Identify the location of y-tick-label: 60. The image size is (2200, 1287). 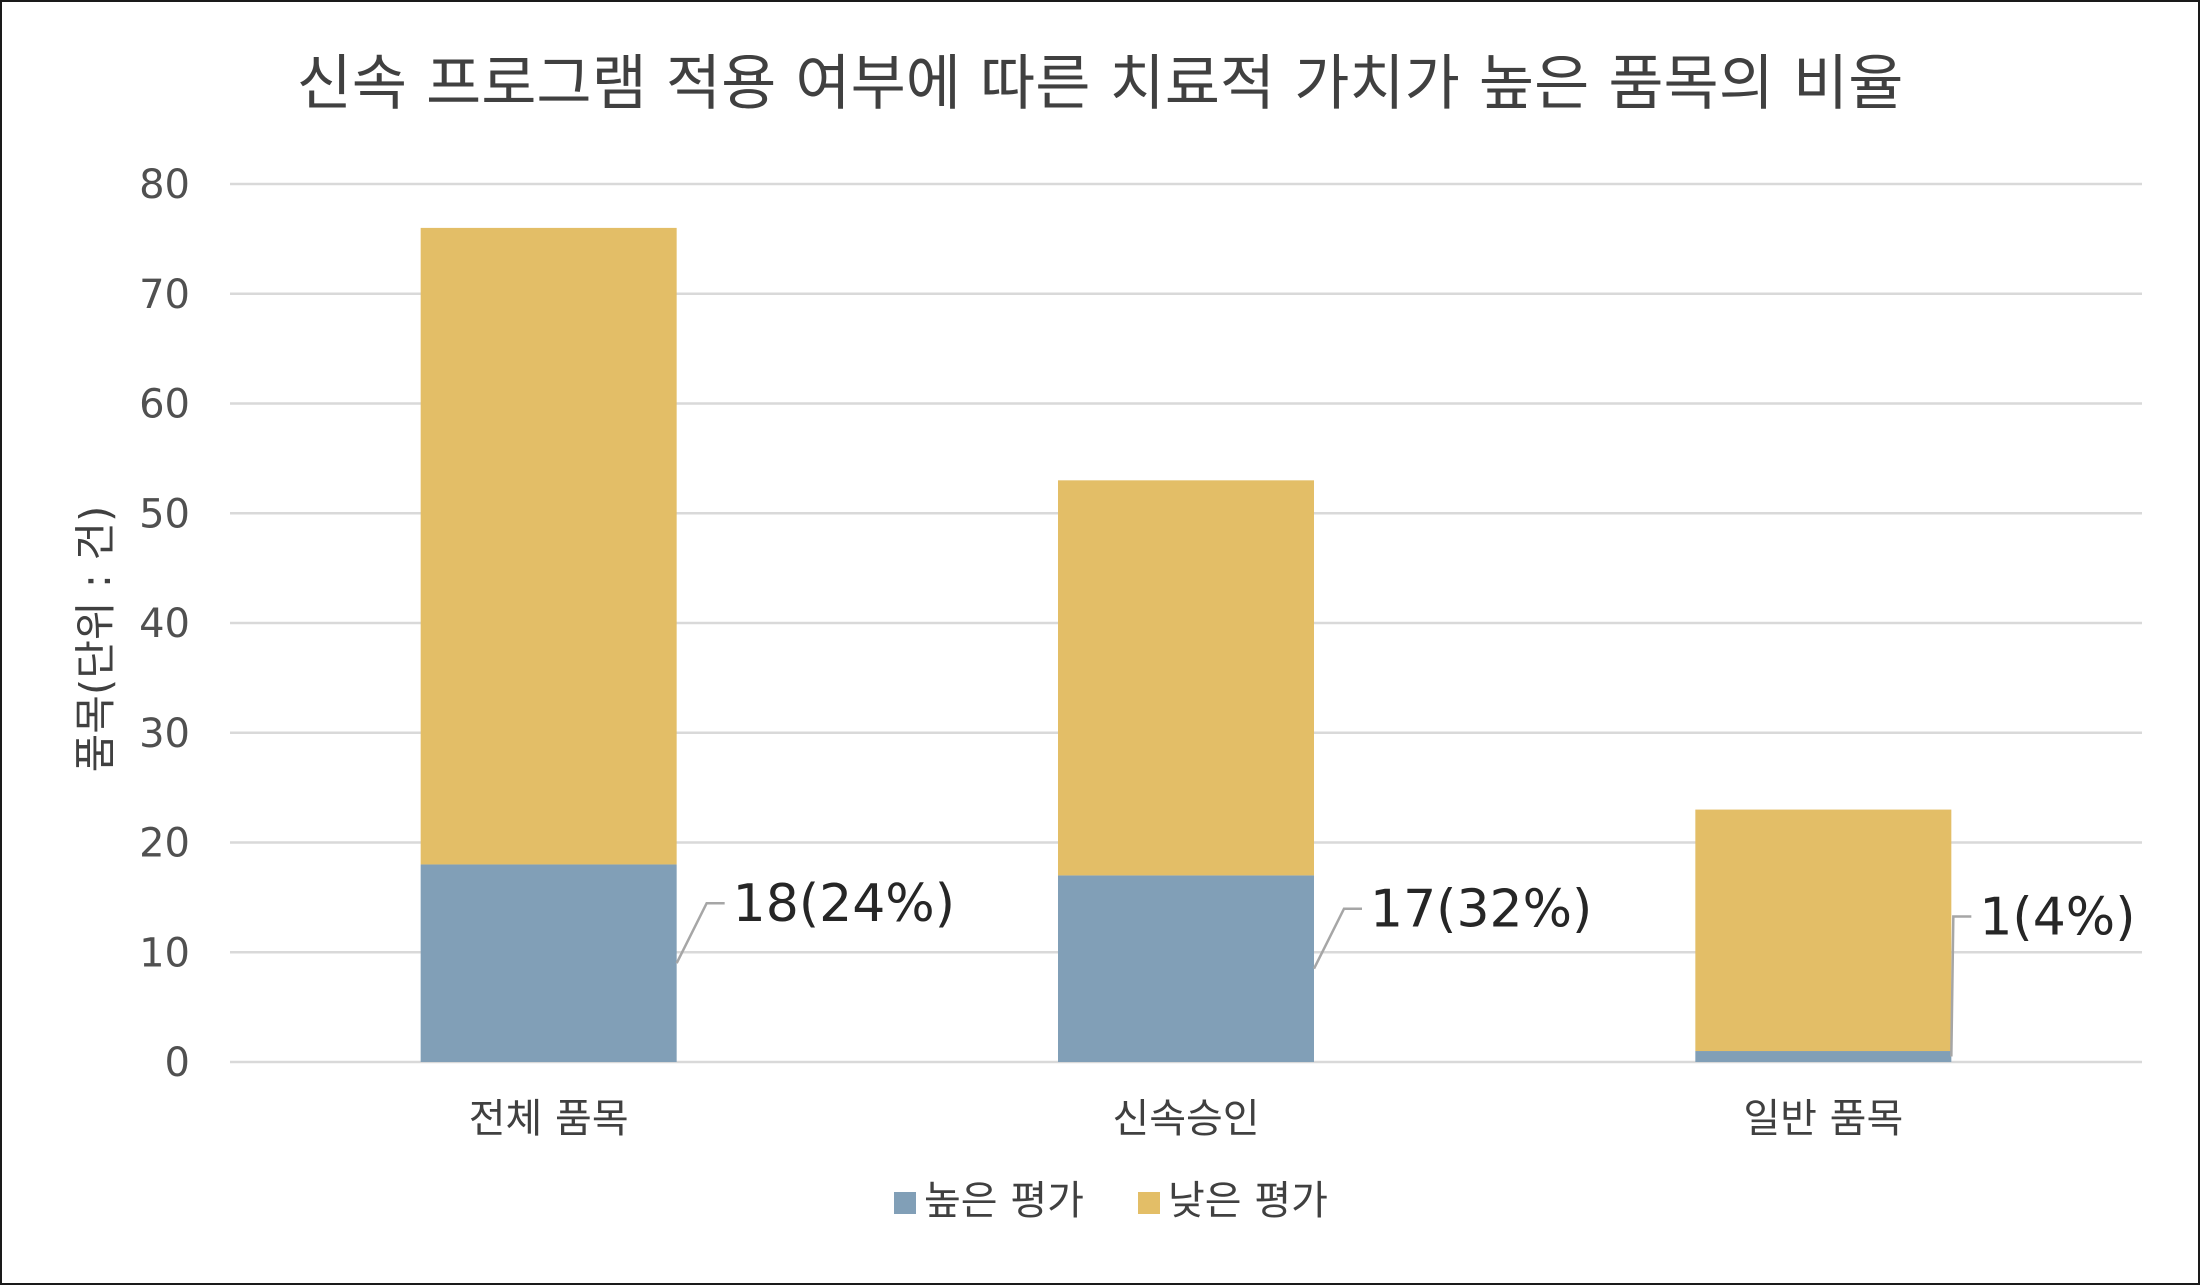
(164, 405).